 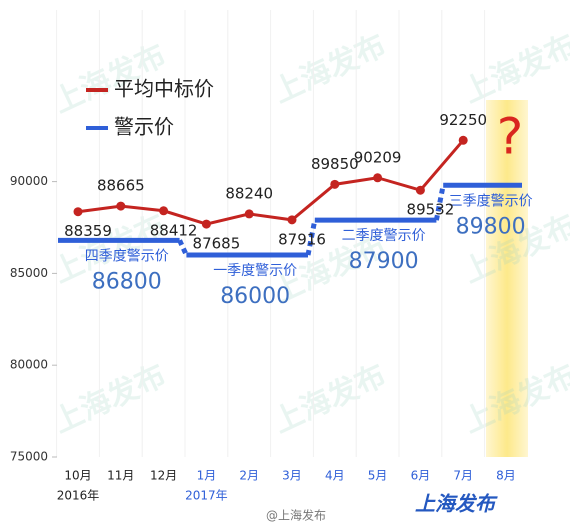 I want to click on x-tick-label: 5月, so click(x=378, y=476).